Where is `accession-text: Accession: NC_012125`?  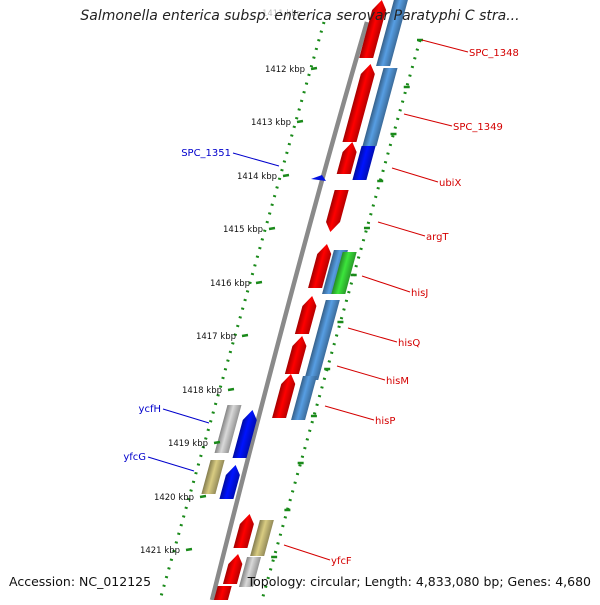 accession-text: Accession: NC_012125 is located at coordinates (80, 581).